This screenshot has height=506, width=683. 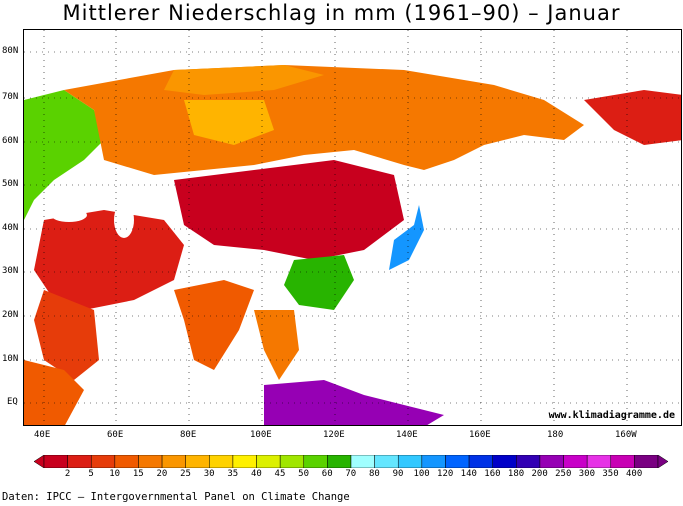 I want to click on scale-label: 200, so click(x=539, y=474).